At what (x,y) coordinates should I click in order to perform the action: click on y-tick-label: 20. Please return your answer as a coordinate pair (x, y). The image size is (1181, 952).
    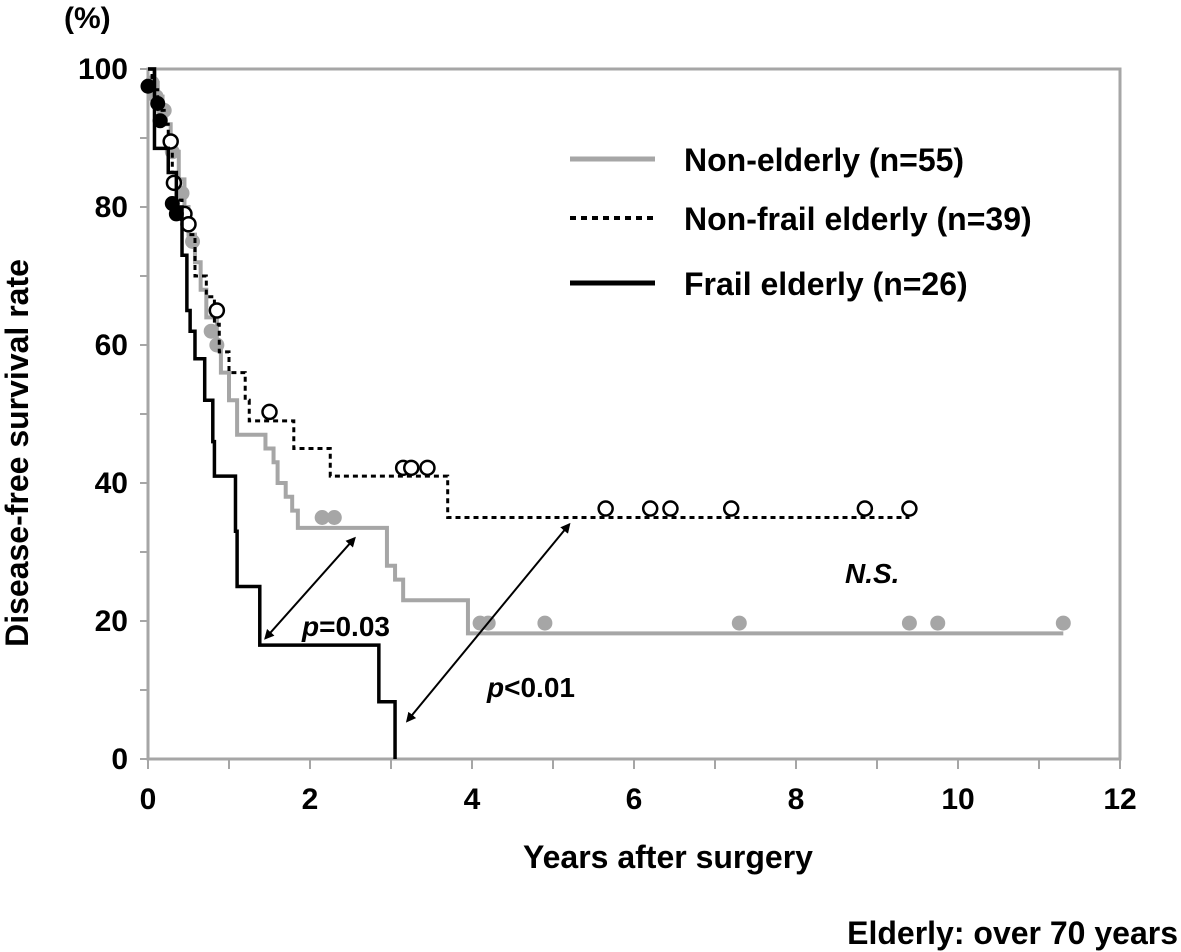
    Looking at the image, I should click on (111, 621).